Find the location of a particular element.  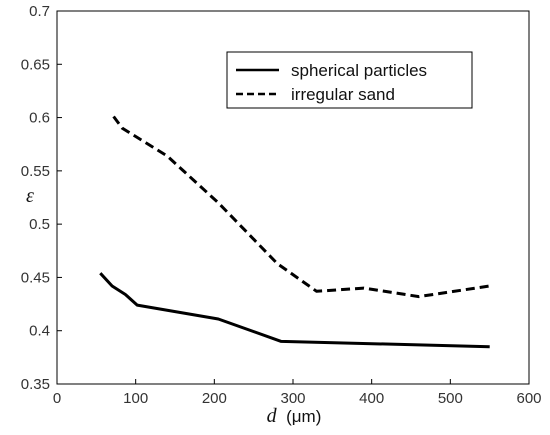

x-tick-label: 600 is located at coordinates (528, 398).